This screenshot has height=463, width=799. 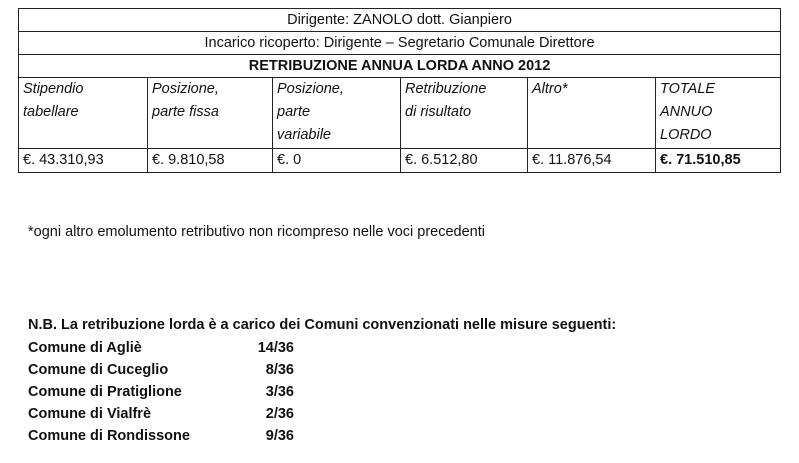 What do you see at coordinates (686, 135) in the screenshot?
I see `header-line: LORDO` at bounding box center [686, 135].